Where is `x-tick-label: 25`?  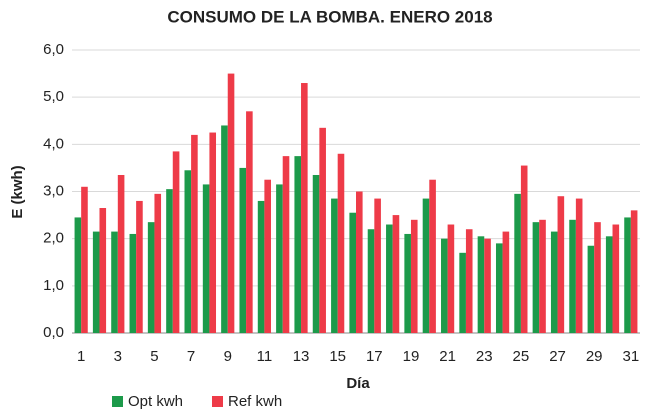
x-tick-label: 25 is located at coordinates (521, 356).